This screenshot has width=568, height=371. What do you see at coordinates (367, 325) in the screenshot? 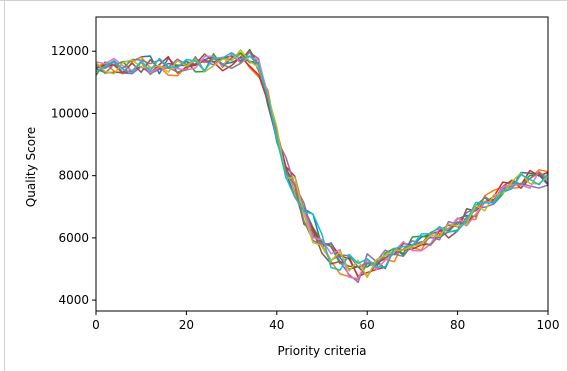
I see `x-tick-label: 60` at bounding box center [367, 325].